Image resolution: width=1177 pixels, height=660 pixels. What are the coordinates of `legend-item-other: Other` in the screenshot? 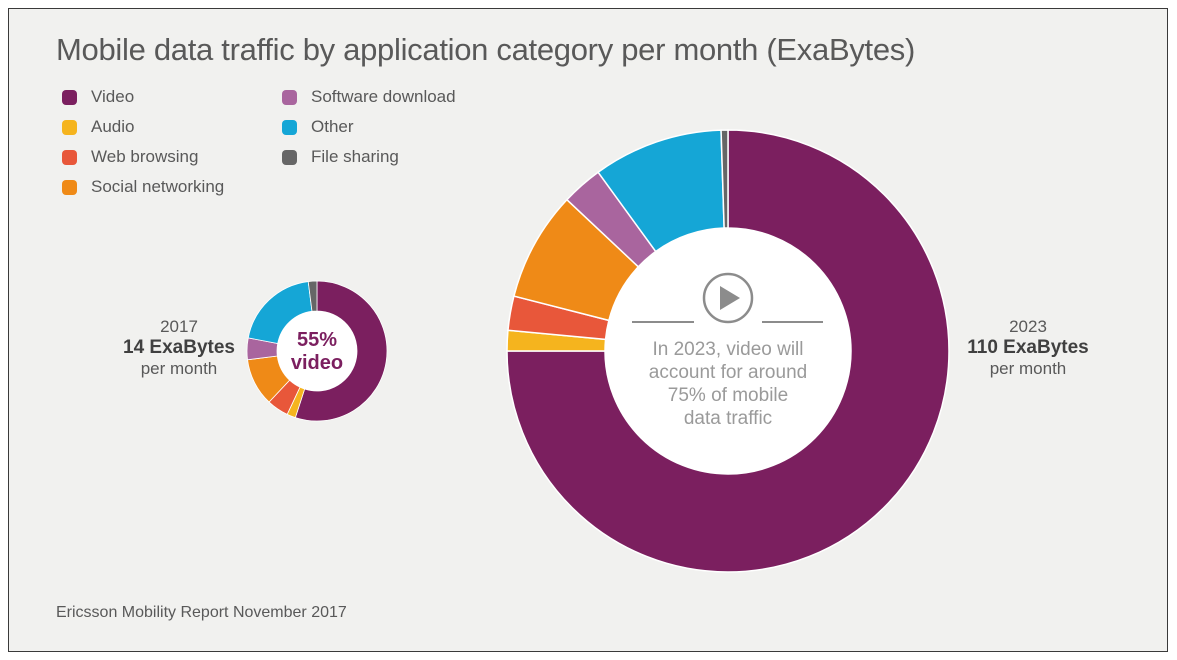 It's located at (318, 127).